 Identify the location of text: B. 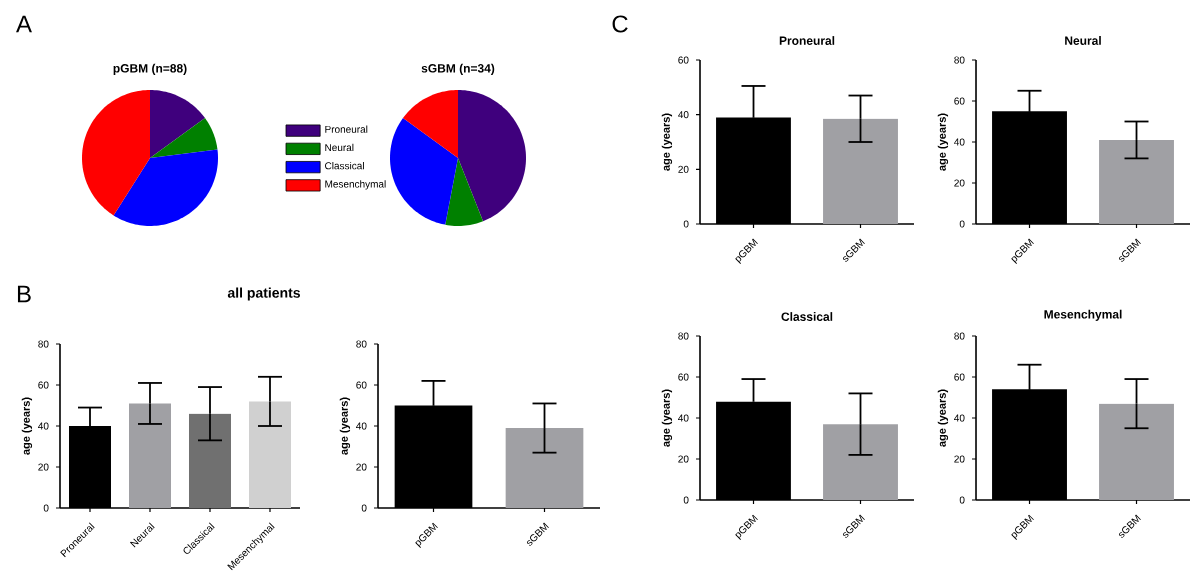
(24, 294).